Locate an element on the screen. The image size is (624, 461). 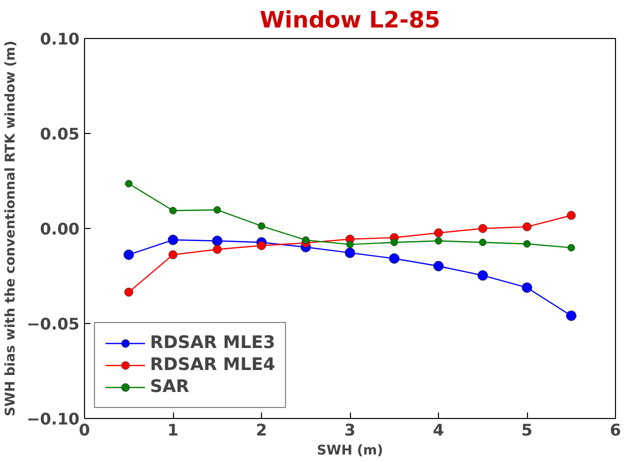
y-tick-label: 0.05 is located at coordinates (60, 134).